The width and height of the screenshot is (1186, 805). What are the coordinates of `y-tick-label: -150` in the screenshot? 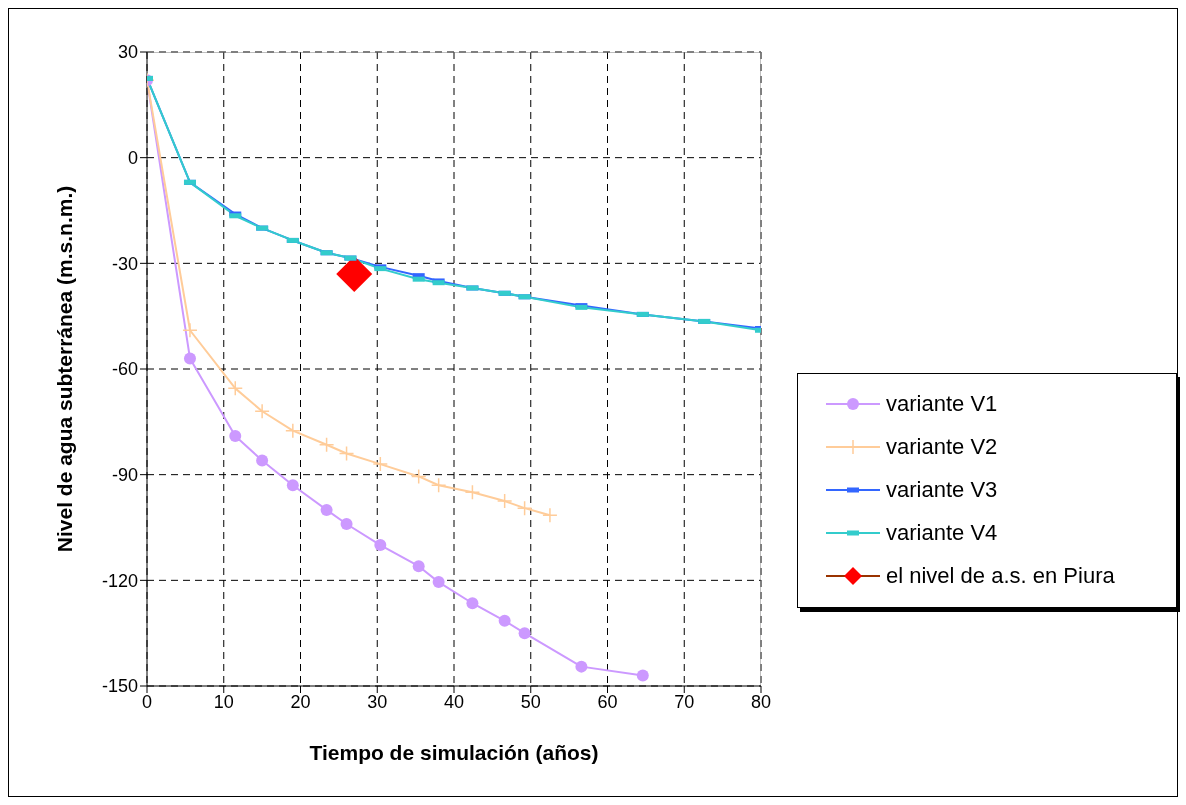 It's located at (119, 686).